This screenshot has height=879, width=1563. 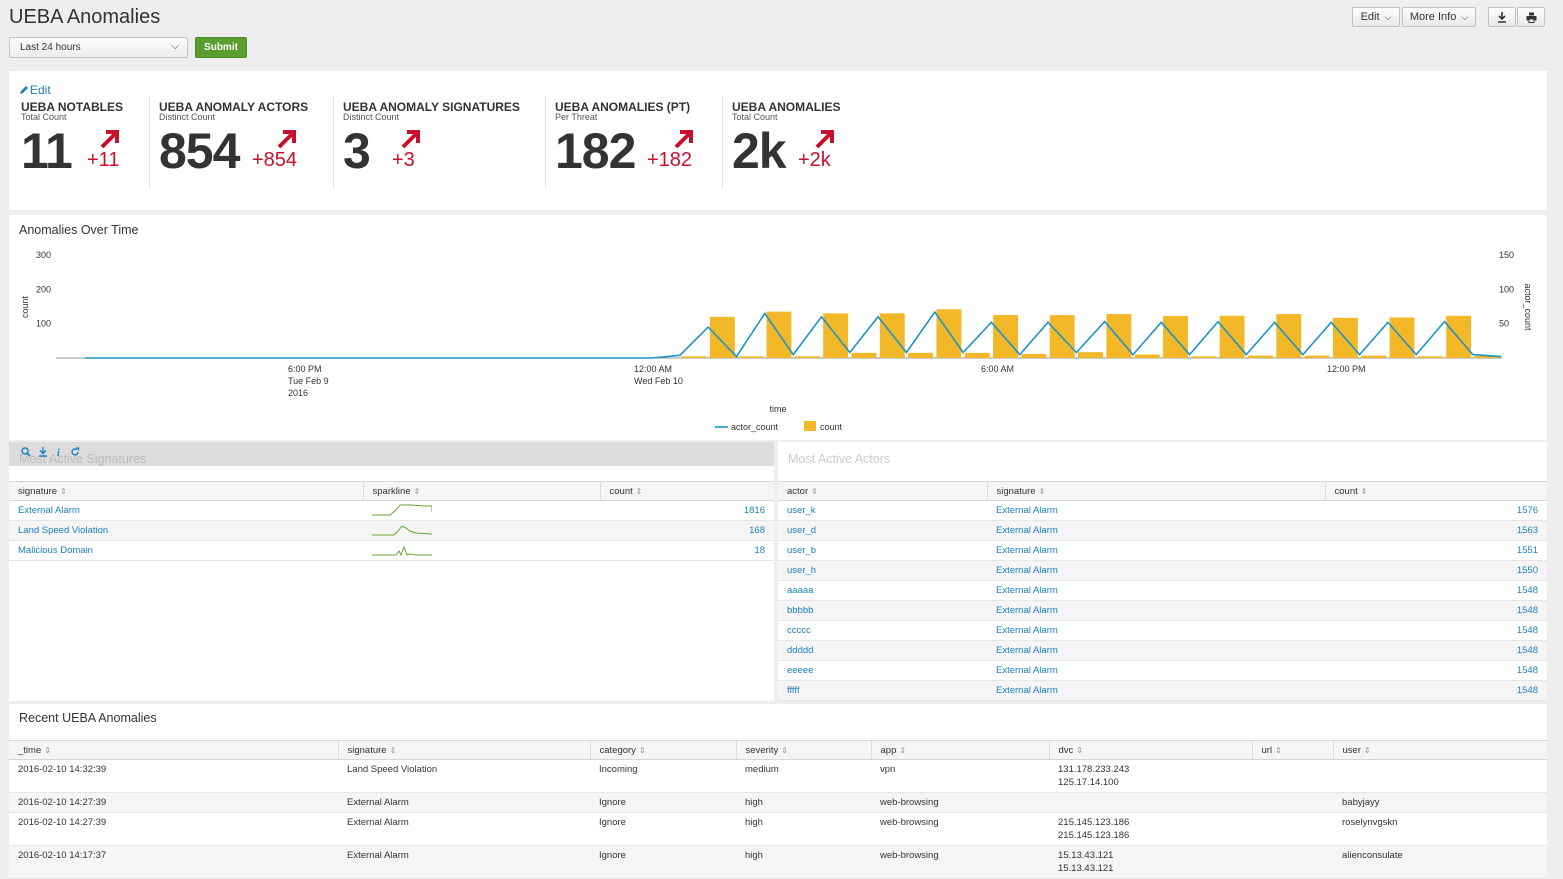 I want to click on table-row: user_h External Alarm 1550, so click(x=1162, y=570).